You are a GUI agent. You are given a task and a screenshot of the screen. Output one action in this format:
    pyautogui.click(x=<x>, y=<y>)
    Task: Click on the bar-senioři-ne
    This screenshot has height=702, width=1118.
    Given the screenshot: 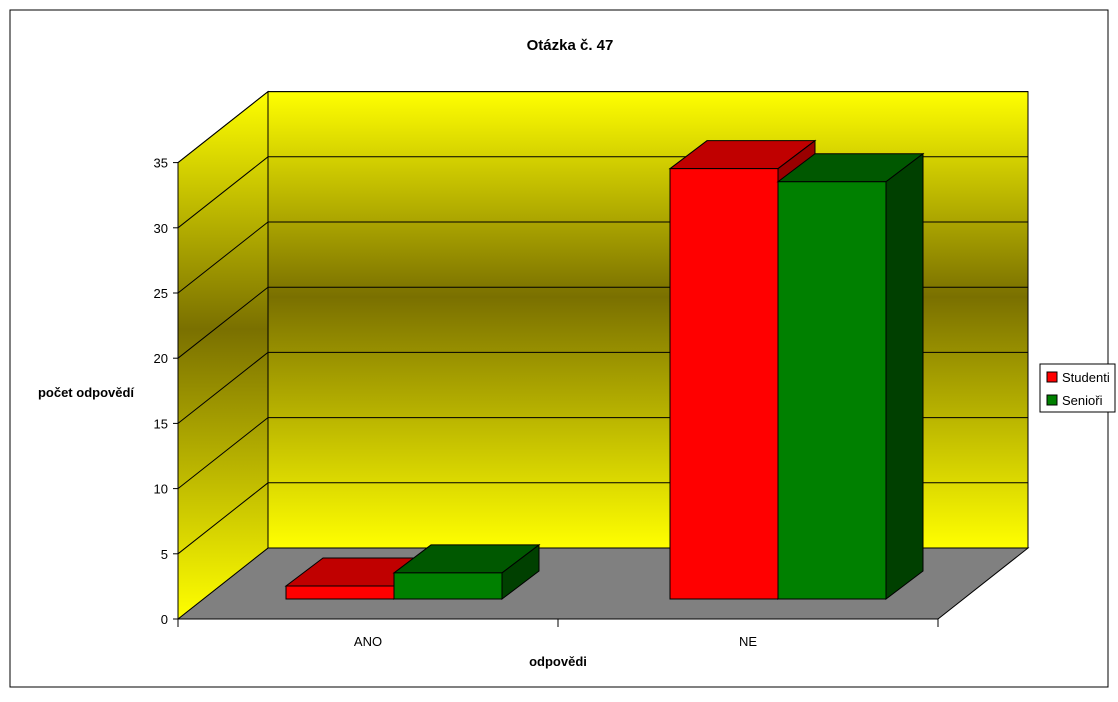 What is the action you would take?
    pyautogui.click(x=850, y=376)
    